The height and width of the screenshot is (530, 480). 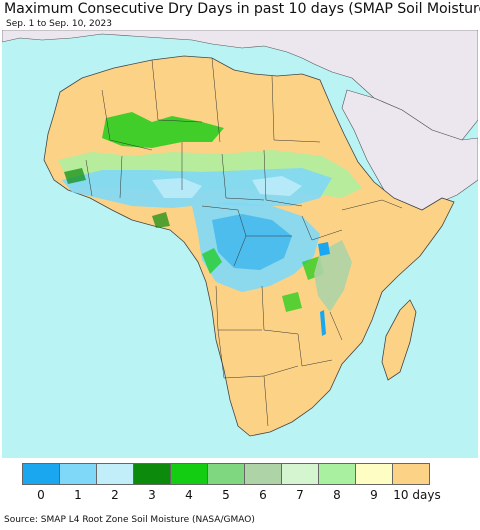 What do you see at coordinates (226, 495) in the screenshot?
I see `legend-tick-label: 5` at bounding box center [226, 495].